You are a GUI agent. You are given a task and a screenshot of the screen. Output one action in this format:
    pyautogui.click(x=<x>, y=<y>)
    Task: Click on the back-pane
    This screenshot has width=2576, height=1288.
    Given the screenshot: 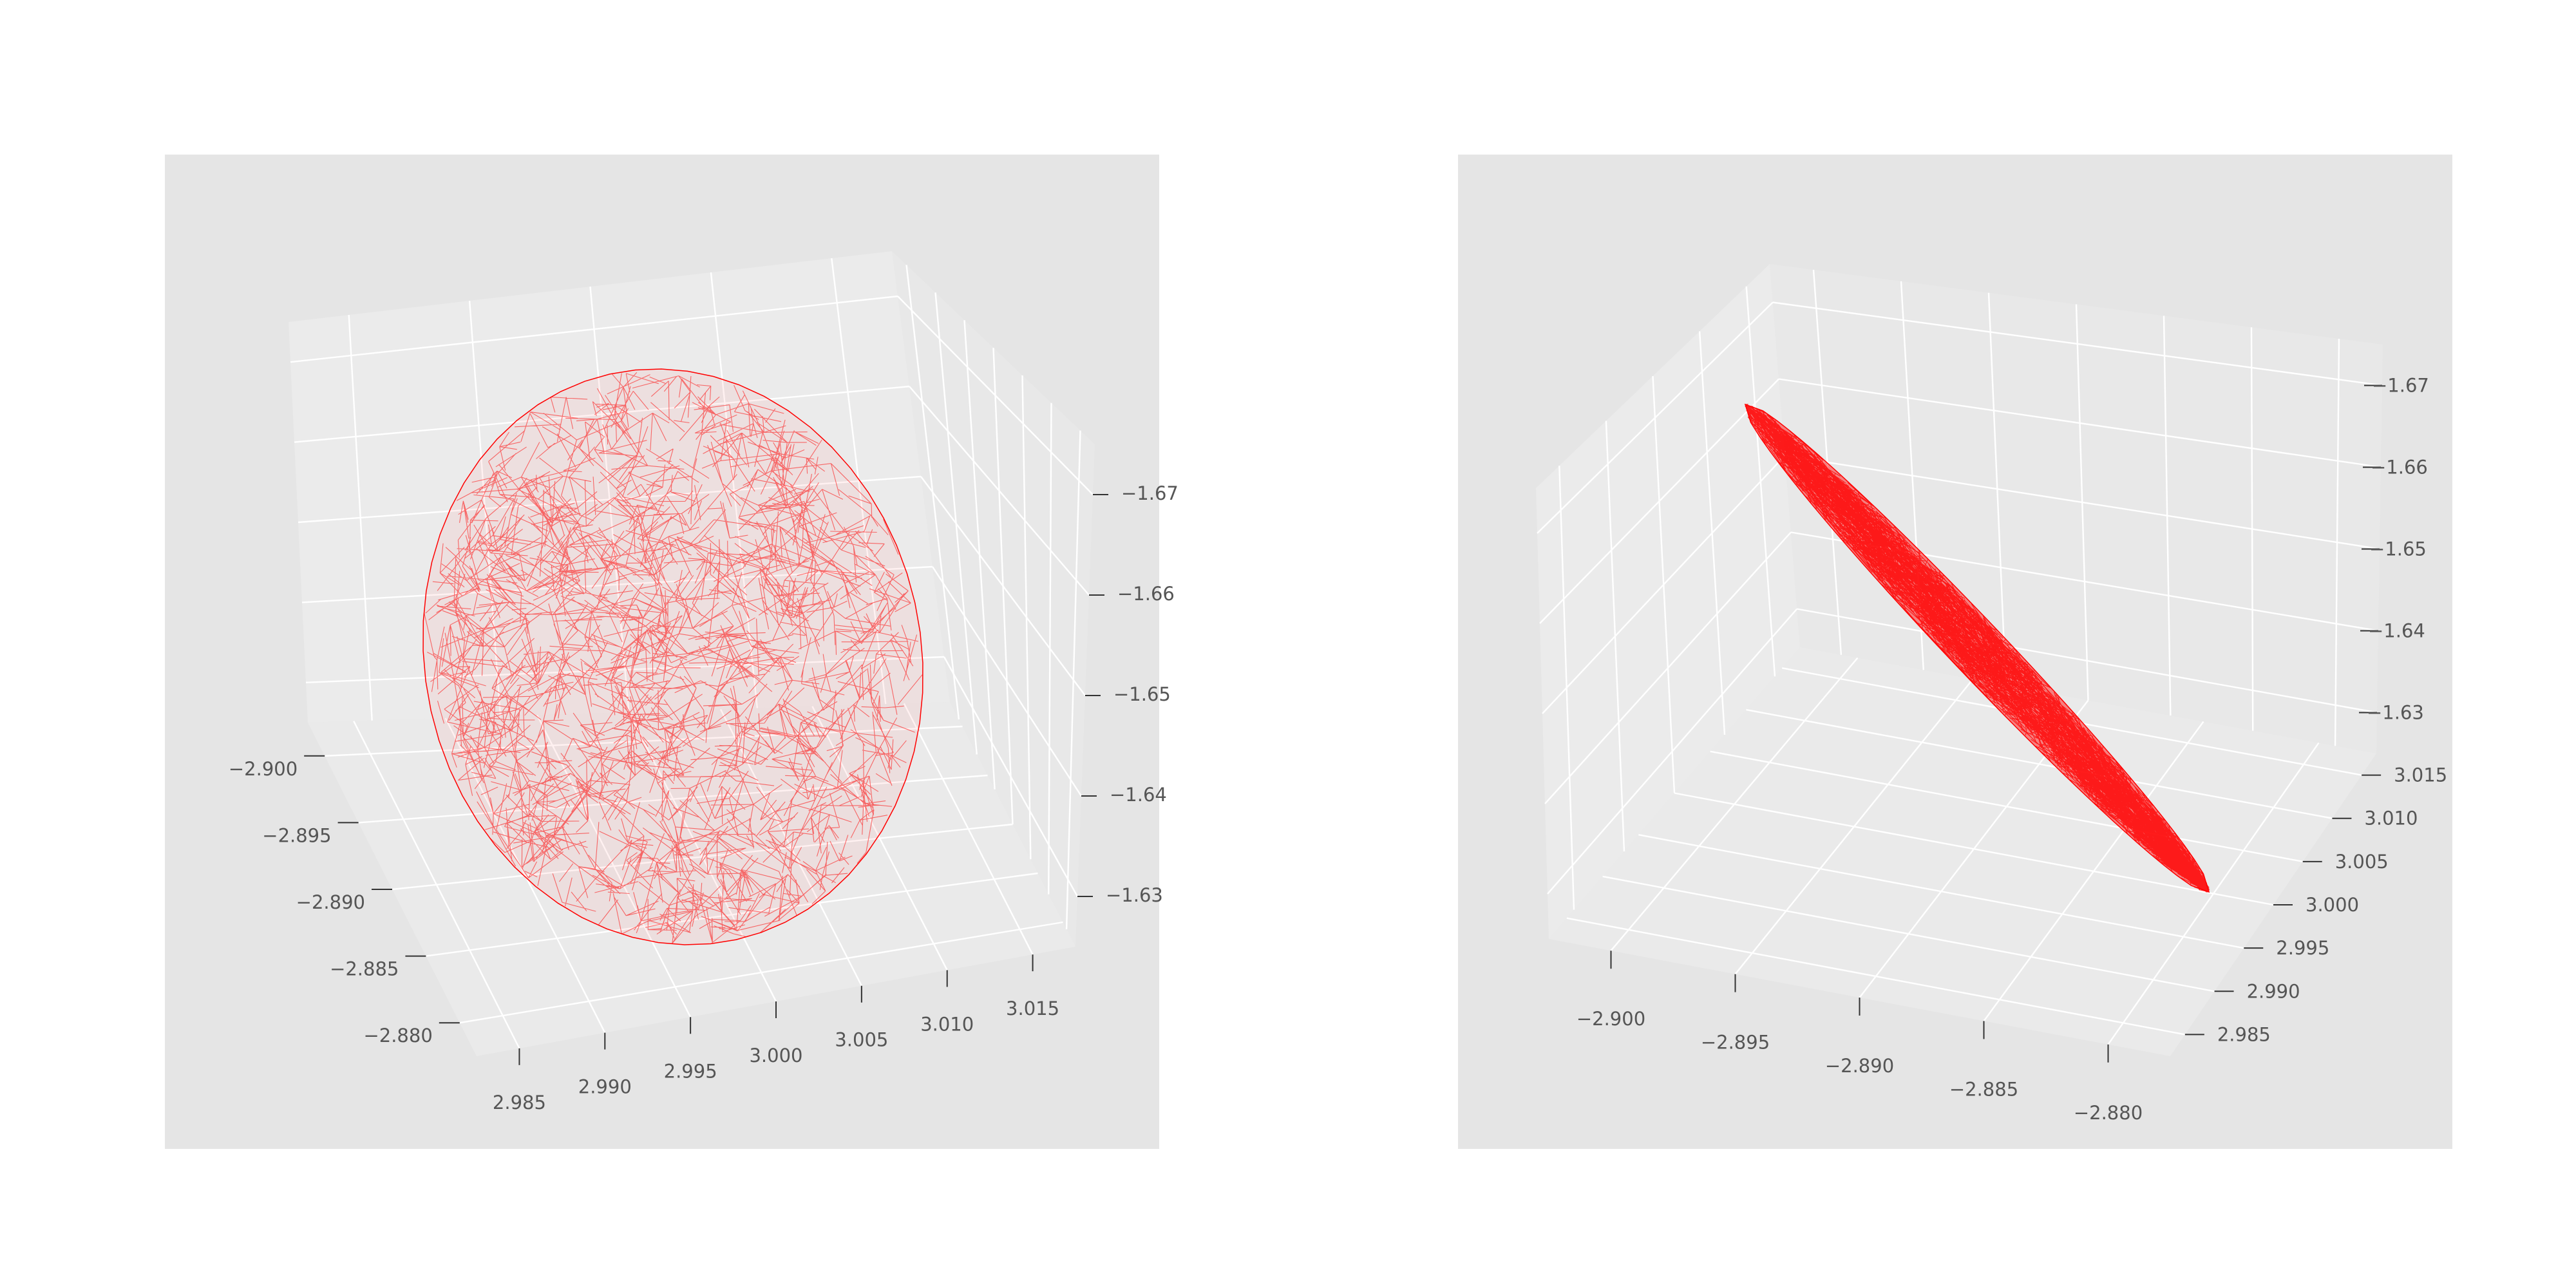 What is the action you would take?
    pyautogui.click(x=1668, y=602)
    